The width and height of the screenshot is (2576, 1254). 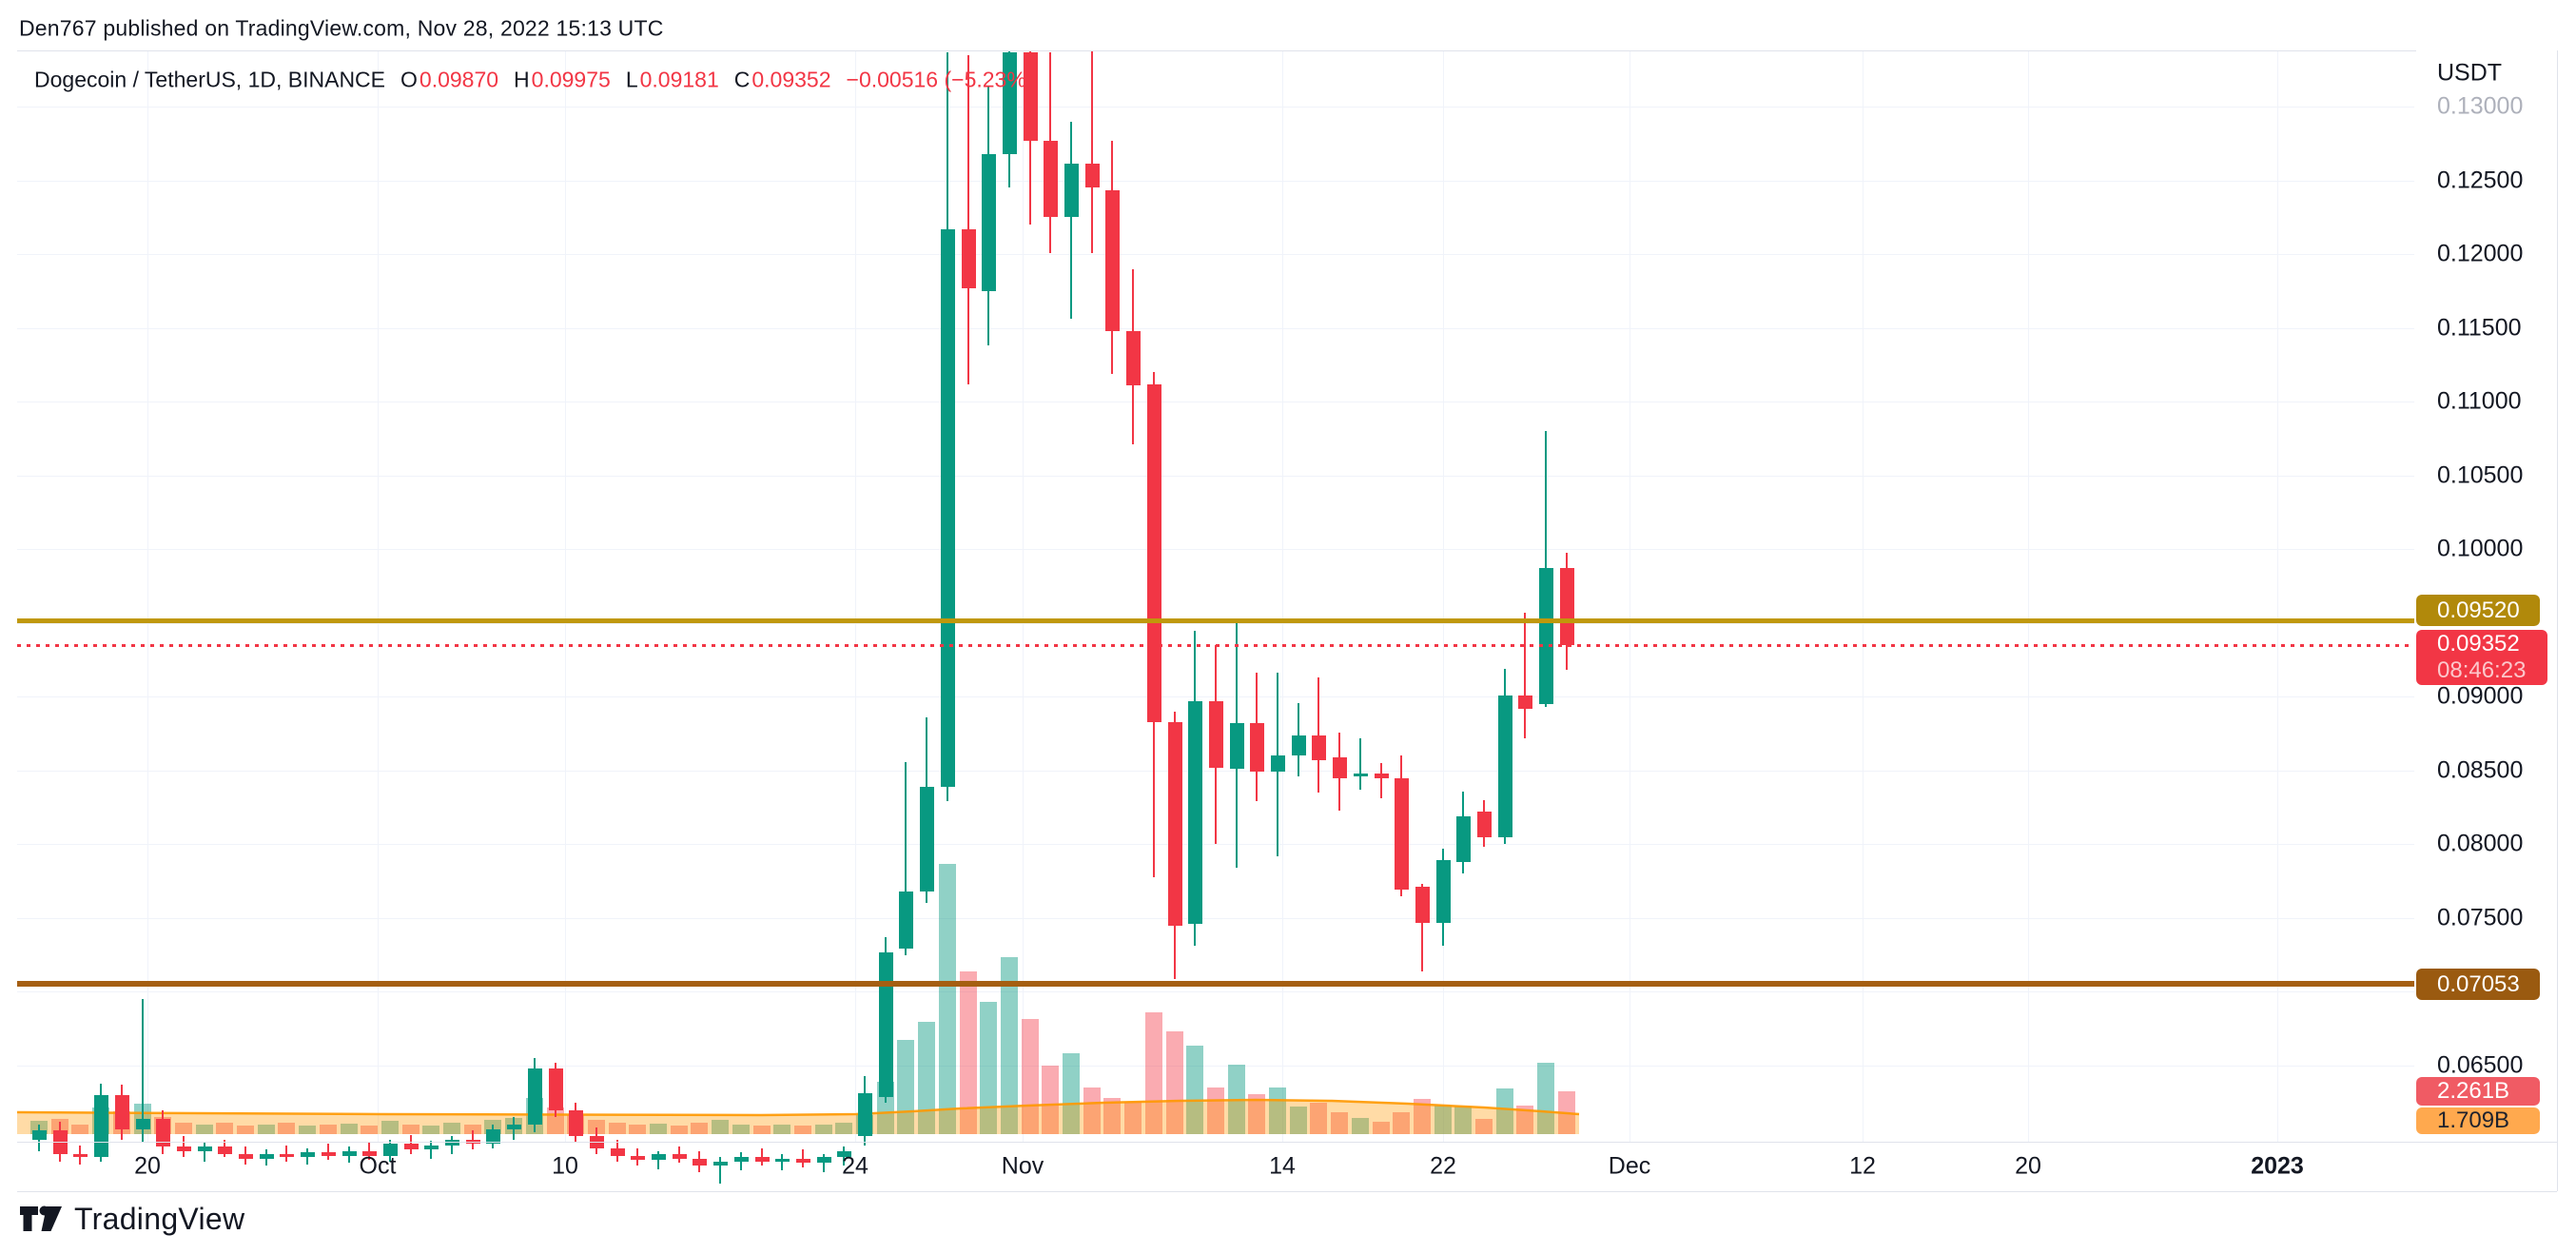 What do you see at coordinates (2478, 1091) in the screenshot?
I see `volume-value-label: 2.261B` at bounding box center [2478, 1091].